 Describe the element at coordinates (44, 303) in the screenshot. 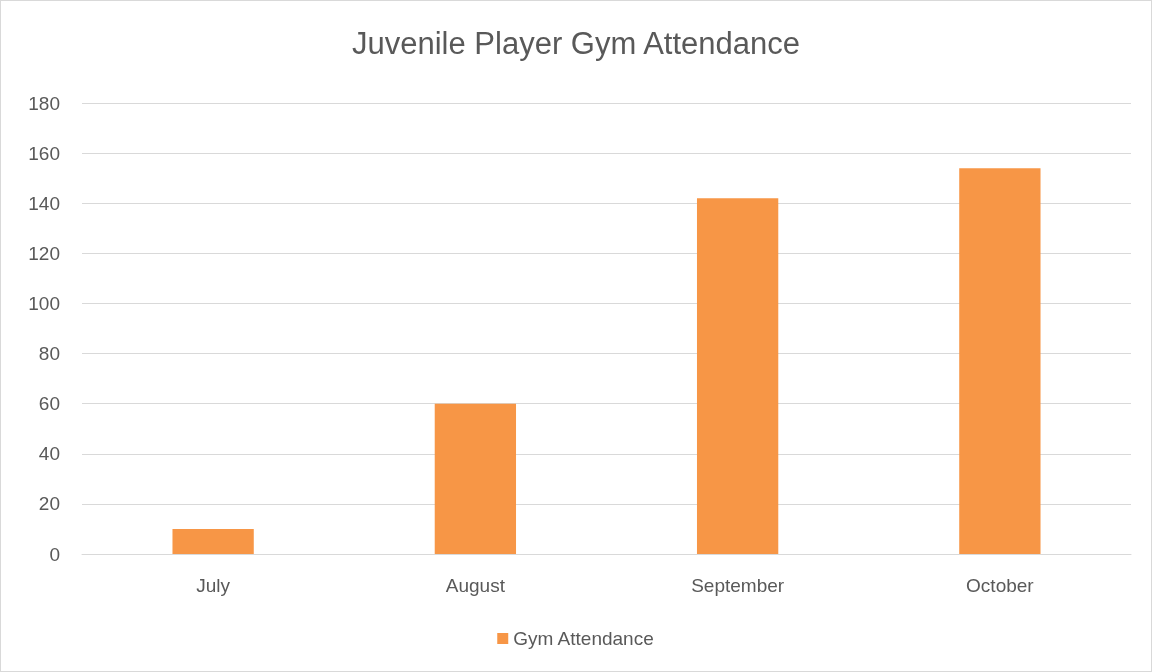

I see `y-tick-label: 100` at that location.